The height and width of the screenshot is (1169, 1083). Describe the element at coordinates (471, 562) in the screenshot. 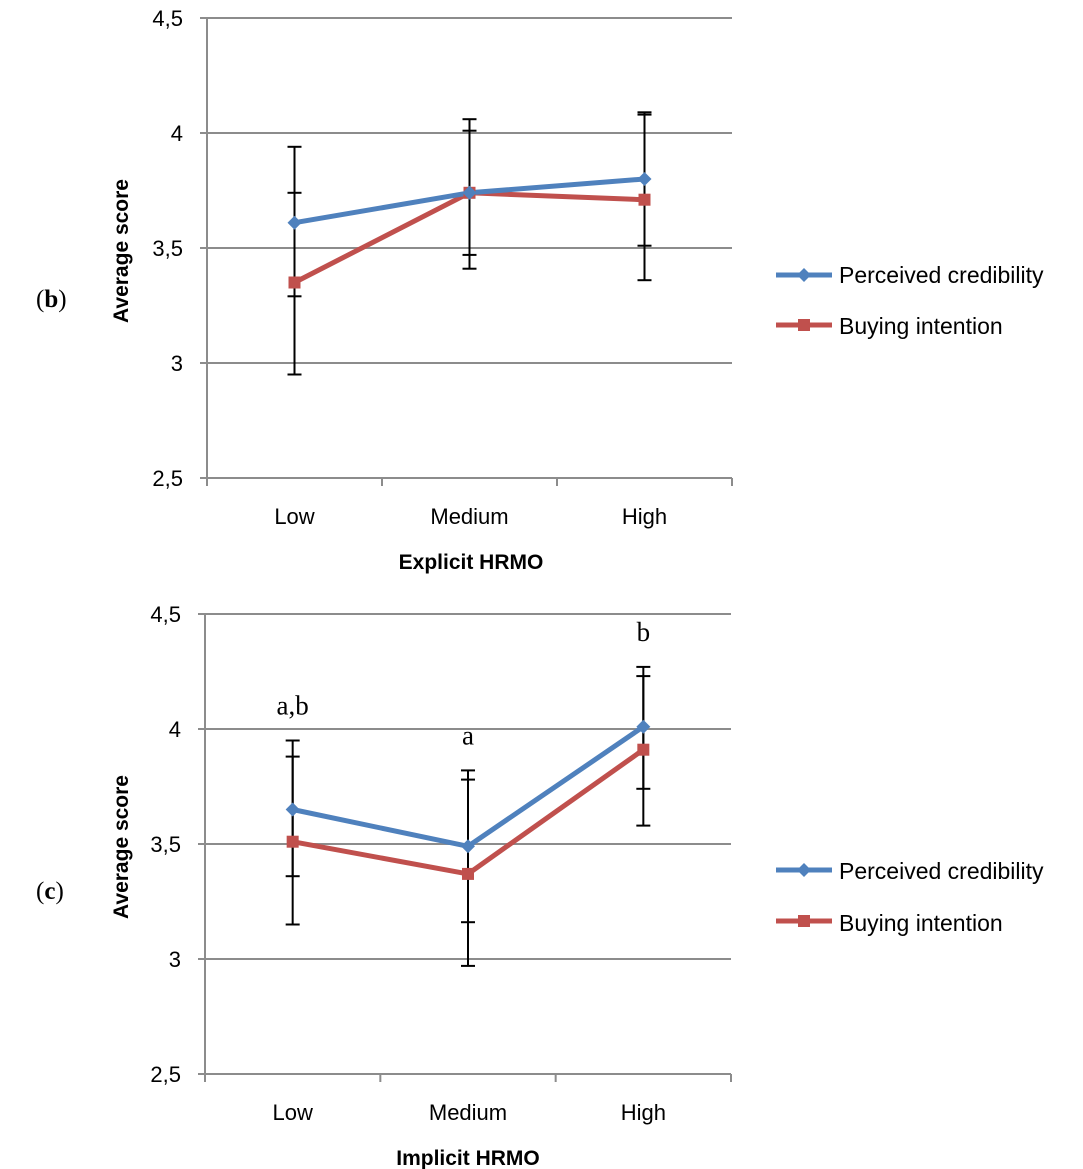

I see `x-axis-title: Explicit HRMO` at that location.